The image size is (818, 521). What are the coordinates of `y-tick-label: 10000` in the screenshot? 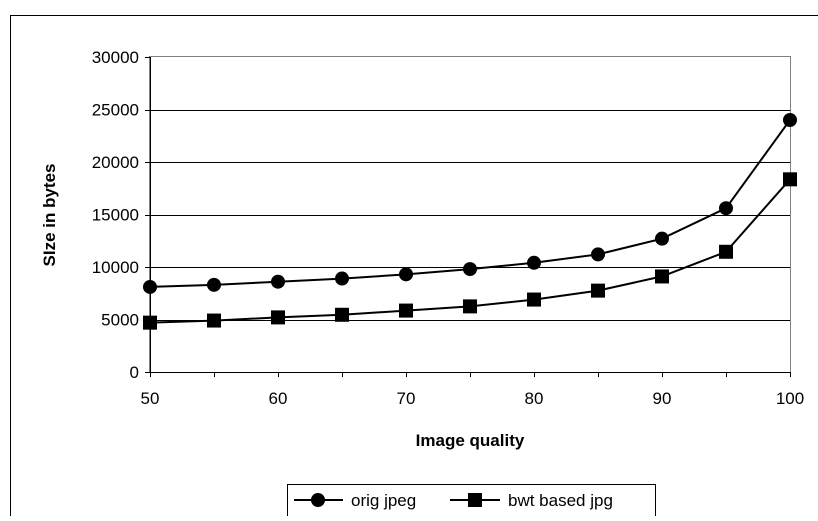 It's located at (115, 267).